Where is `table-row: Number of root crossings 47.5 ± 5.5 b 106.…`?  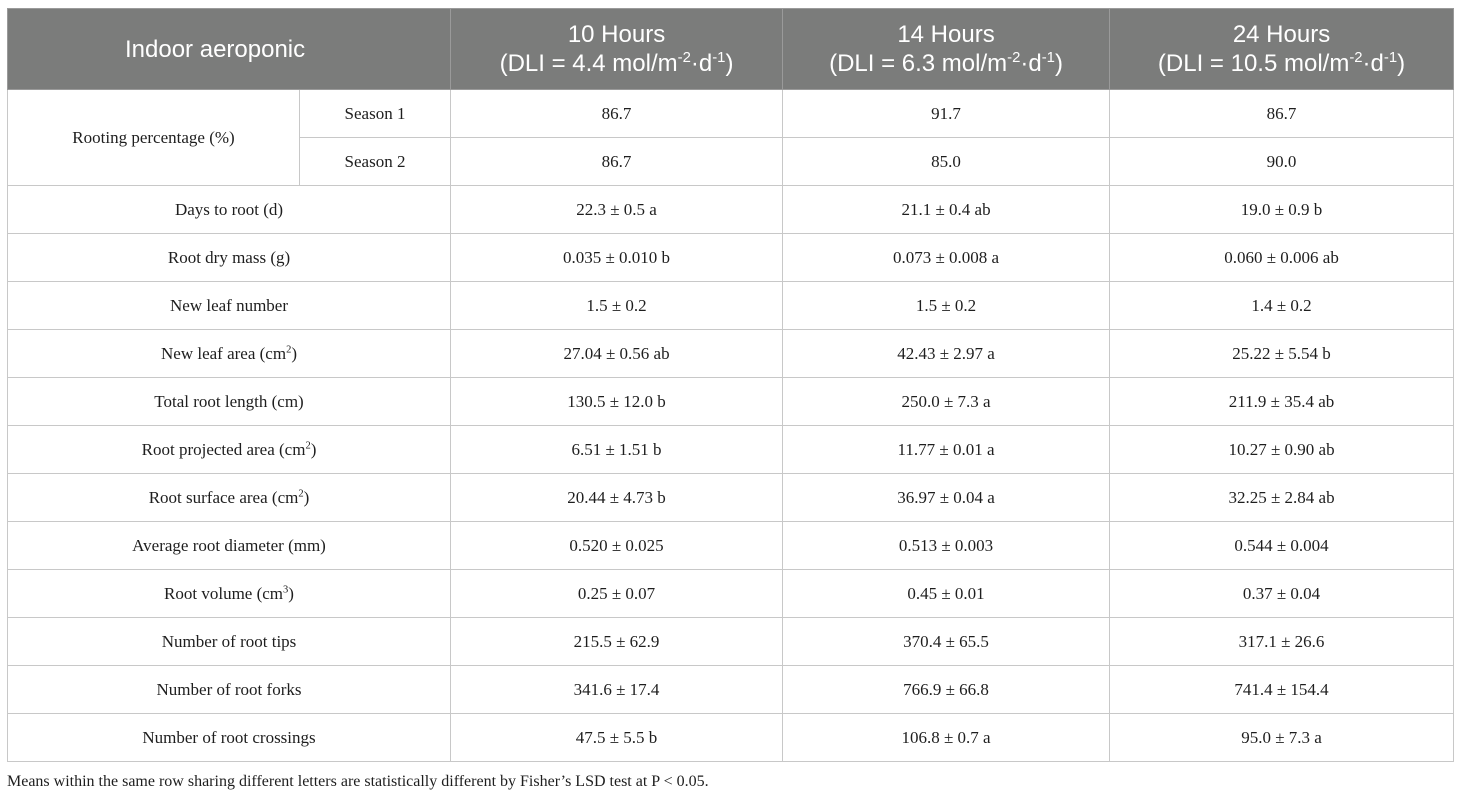 table-row: Number of root crossings 47.5 ± 5.5 b 106.… is located at coordinates (730, 737).